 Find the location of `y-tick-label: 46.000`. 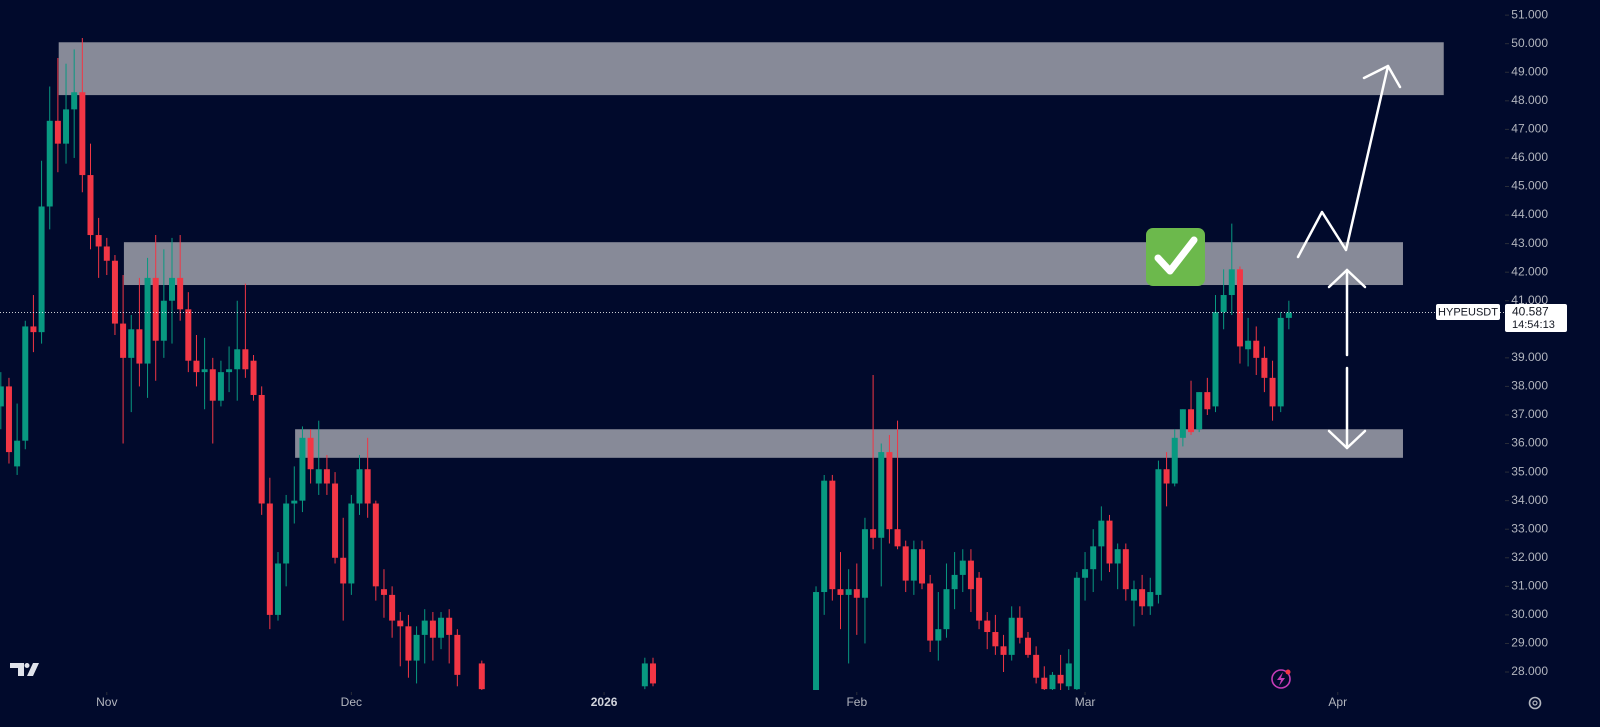

y-tick-label: 46.000 is located at coordinates (1529, 157).